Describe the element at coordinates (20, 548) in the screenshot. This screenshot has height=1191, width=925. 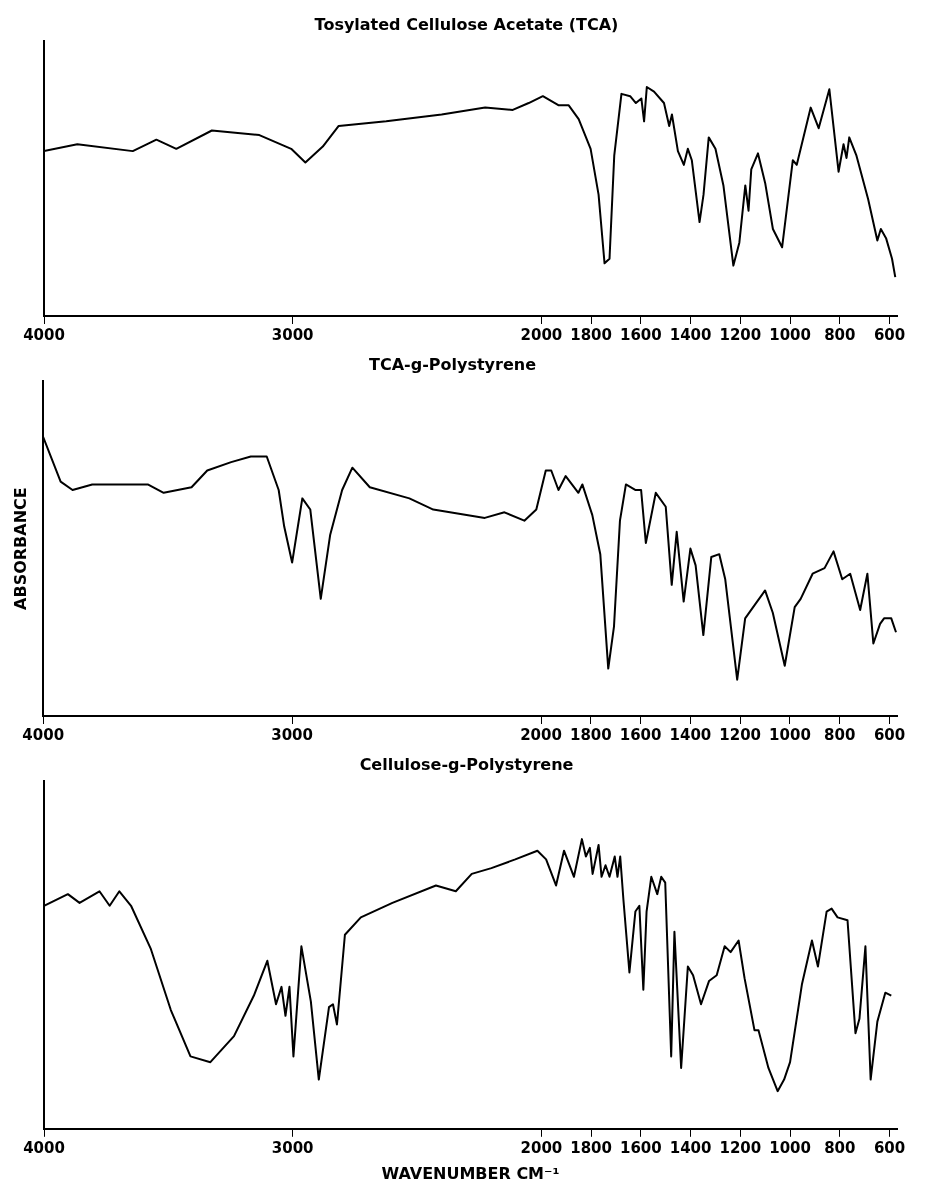
I see `y-axis-title: ABSORBANCE` at that location.